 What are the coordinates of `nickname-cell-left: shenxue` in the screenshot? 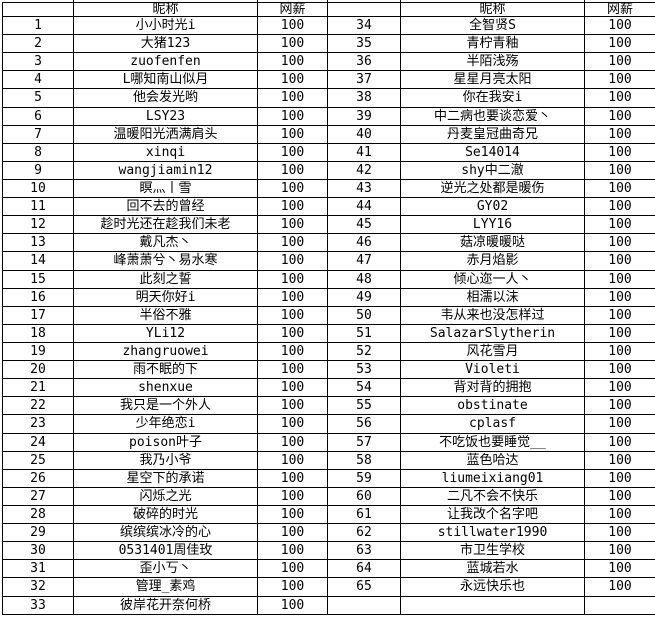 It's located at (165, 388).